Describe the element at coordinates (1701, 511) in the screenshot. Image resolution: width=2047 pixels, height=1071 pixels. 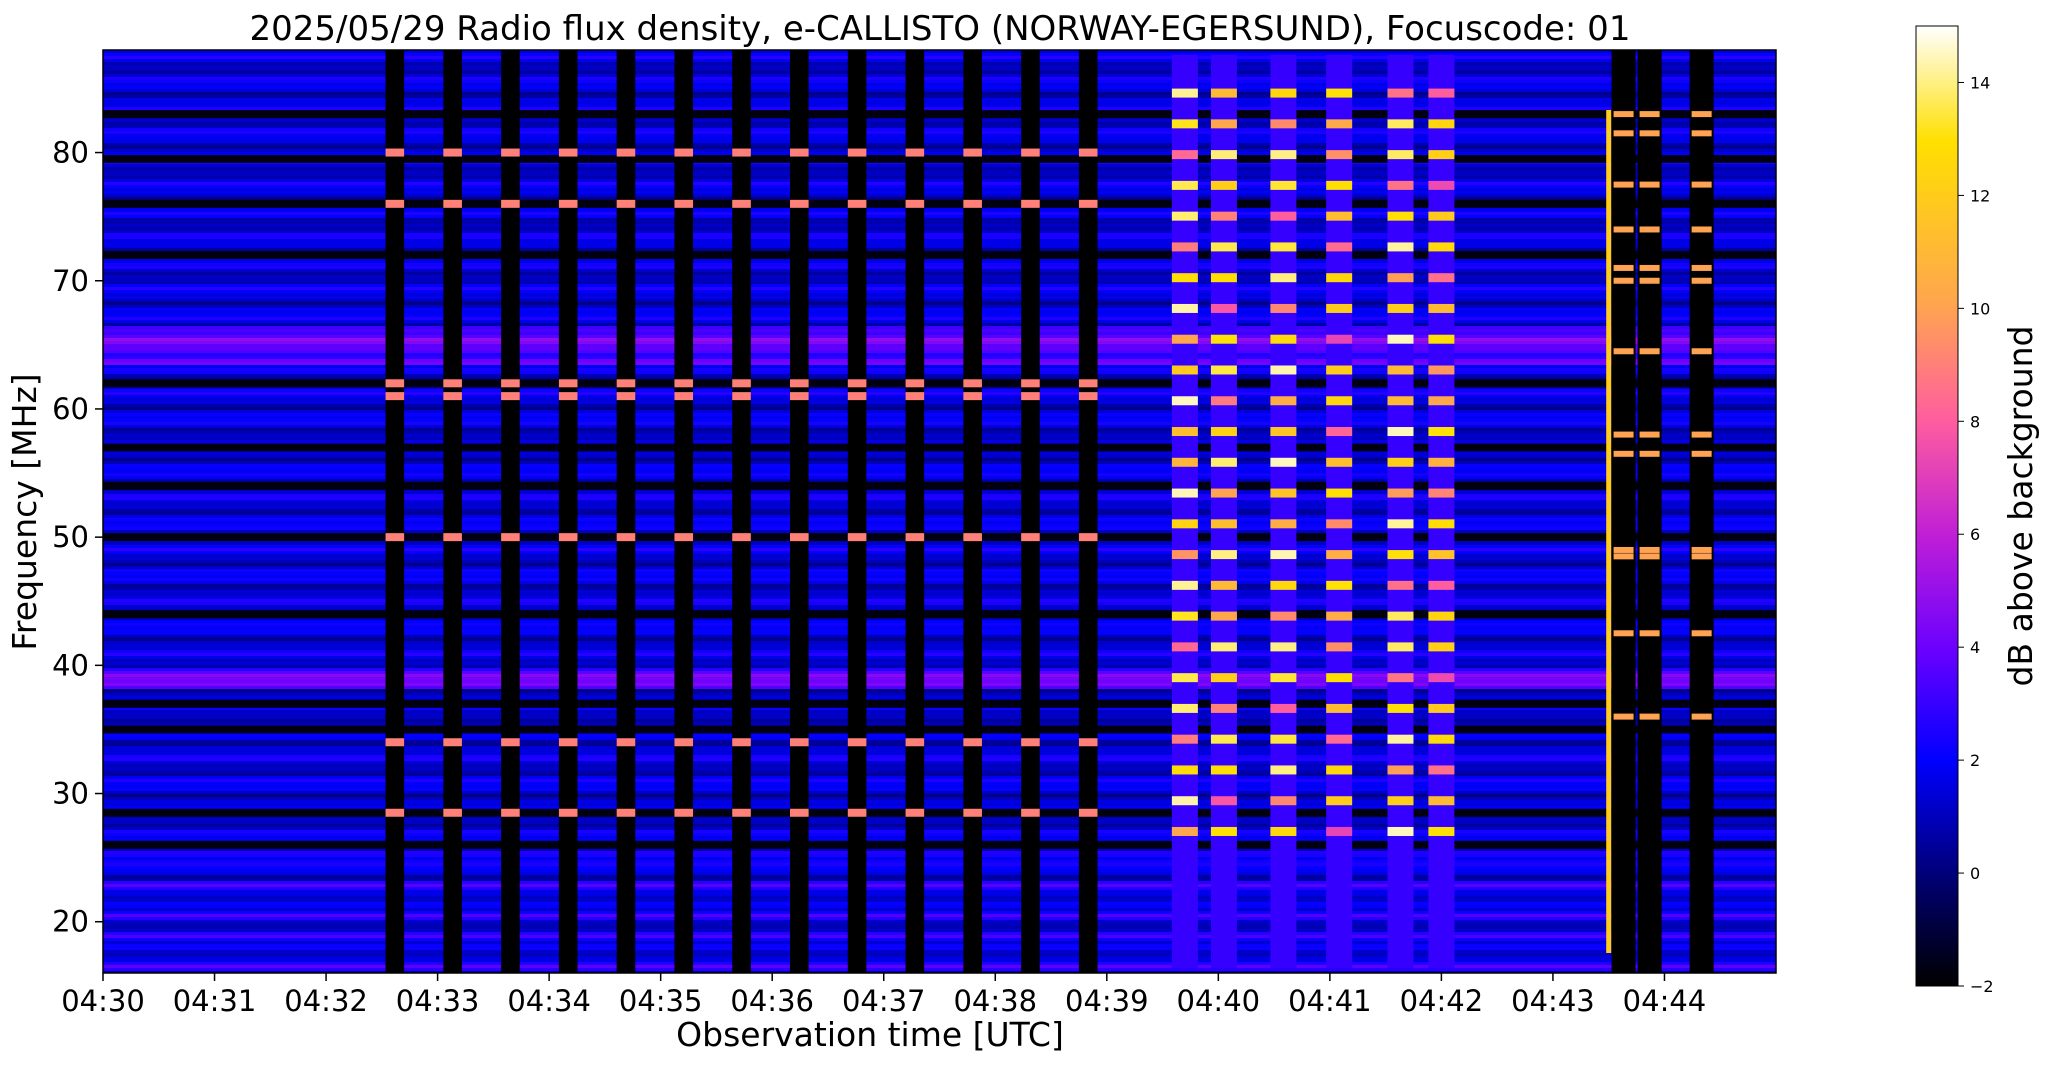
I see `late-gap` at that location.